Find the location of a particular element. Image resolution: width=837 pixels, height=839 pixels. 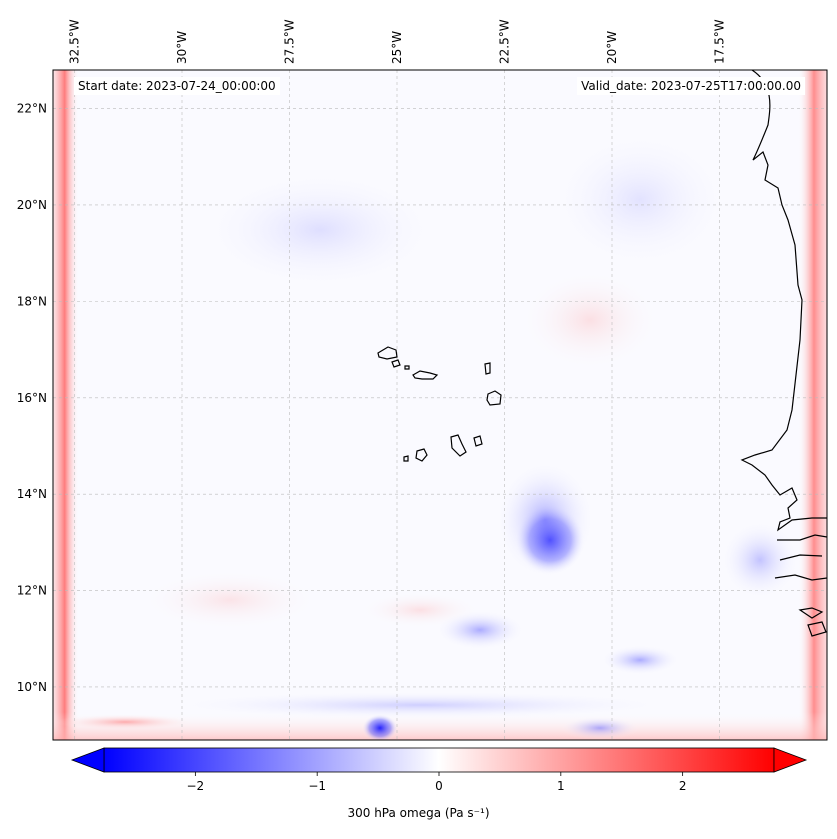

red-patch-east is located at coordinates (590, 320).